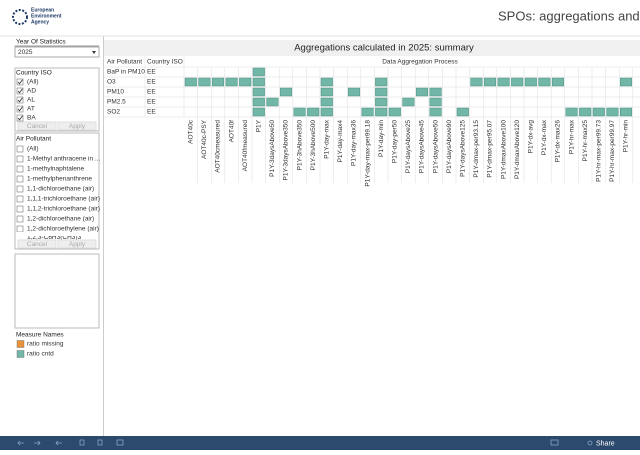 This screenshot has width=640, height=455. Describe the element at coordinates (34, 73) in the screenshot. I see `filter-title: Country ISO` at that location.